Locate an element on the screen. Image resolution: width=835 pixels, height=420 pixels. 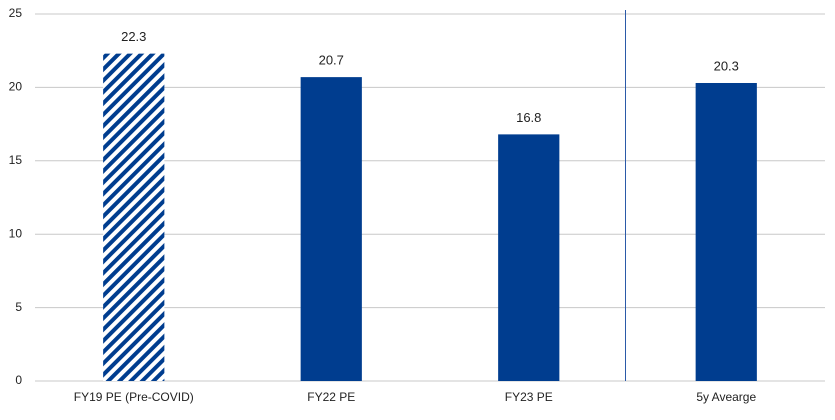
x-tick-label: FY22 PE is located at coordinates (331, 397).